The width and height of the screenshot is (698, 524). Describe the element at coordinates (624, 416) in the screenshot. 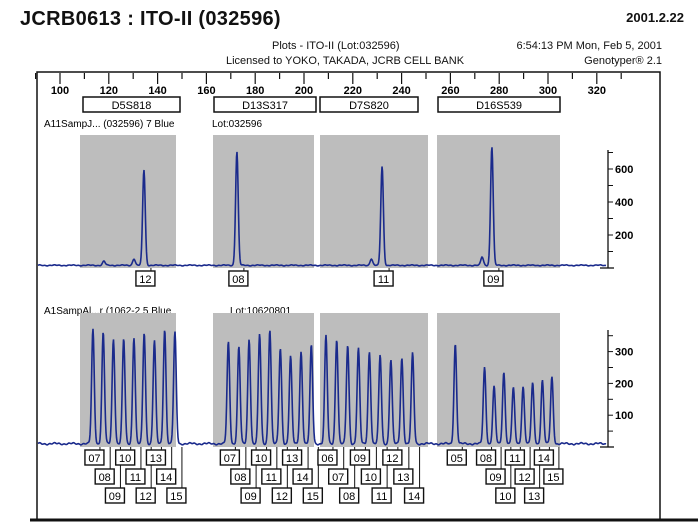

I see `y-tick-label: 100` at that location.